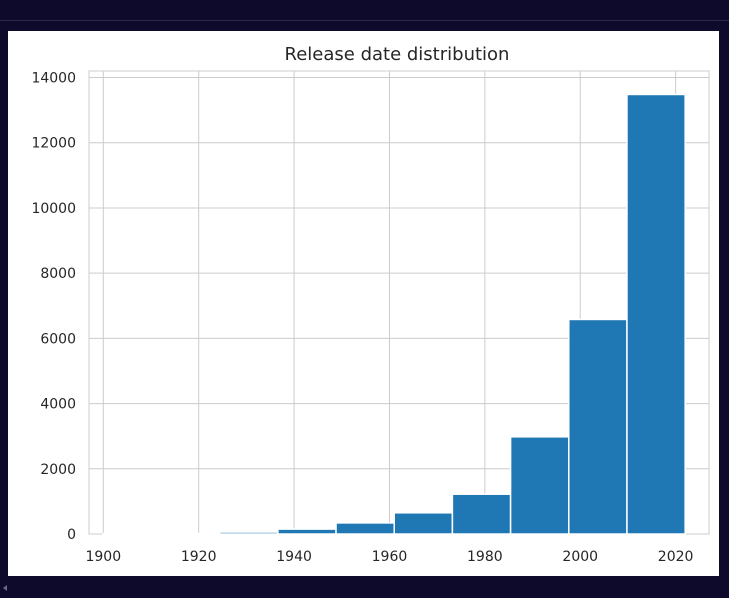  I want to click on x-tick-label: 1920, so click(199, 557).